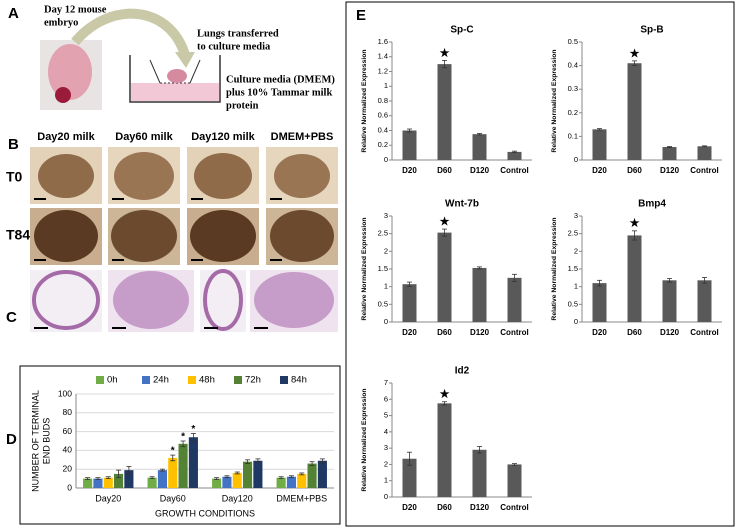 This screenshot has height=528, width=736. I want to click on panel-label: B, so click(13, 144).